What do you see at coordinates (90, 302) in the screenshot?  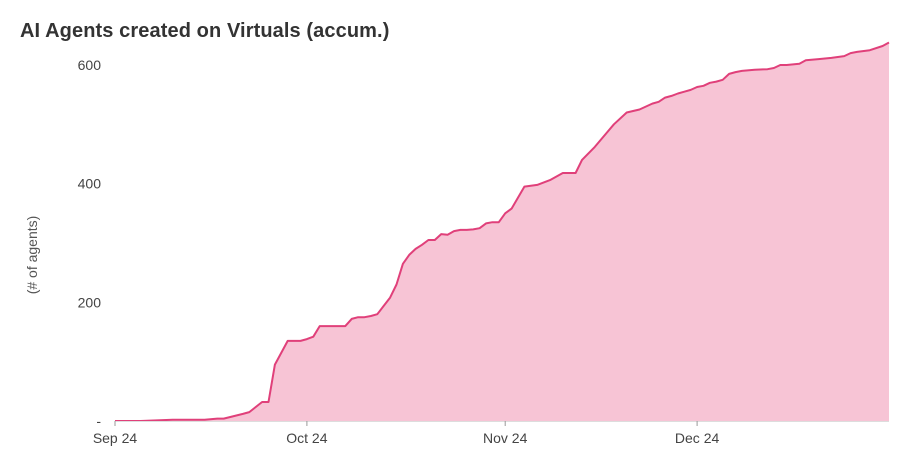 I see `y-tick-label: 200` at bounding box center [90, 302].